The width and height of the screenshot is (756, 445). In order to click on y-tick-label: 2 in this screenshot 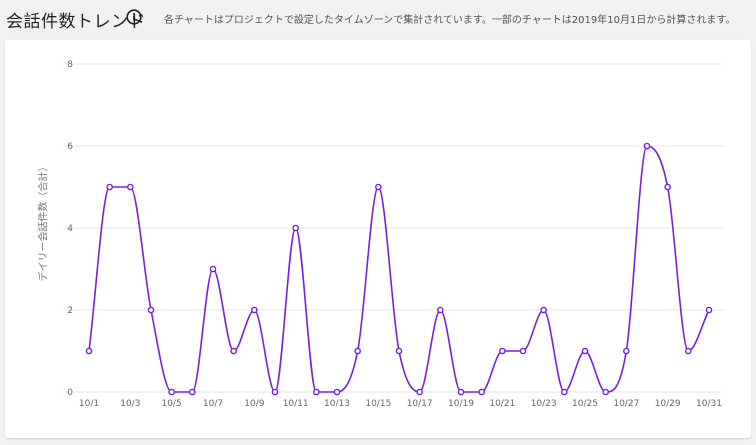, I will do `click(70, 311)`.